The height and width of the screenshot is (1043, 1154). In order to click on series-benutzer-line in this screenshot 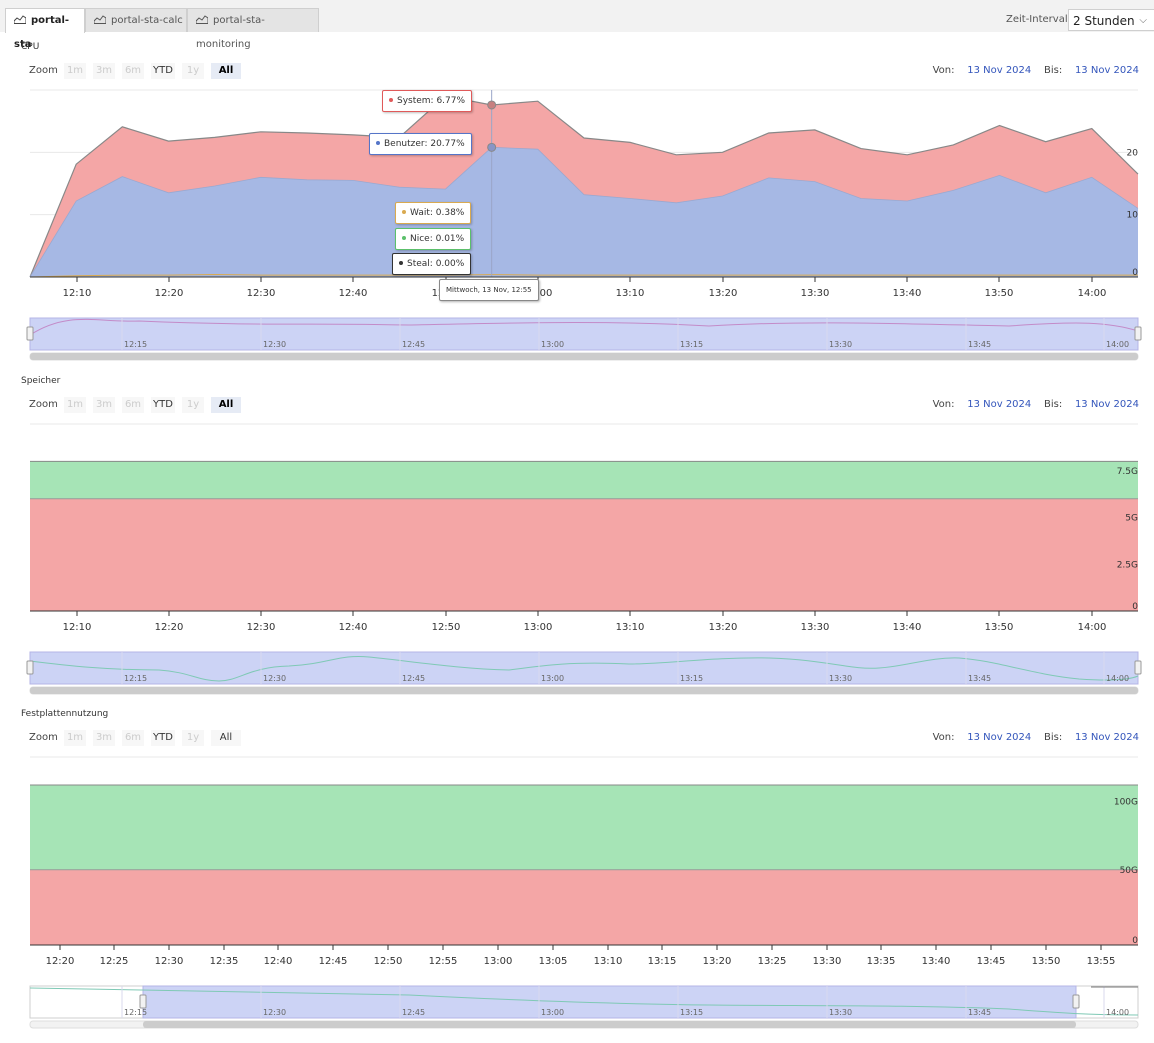, I will do `click(584, 212)`.